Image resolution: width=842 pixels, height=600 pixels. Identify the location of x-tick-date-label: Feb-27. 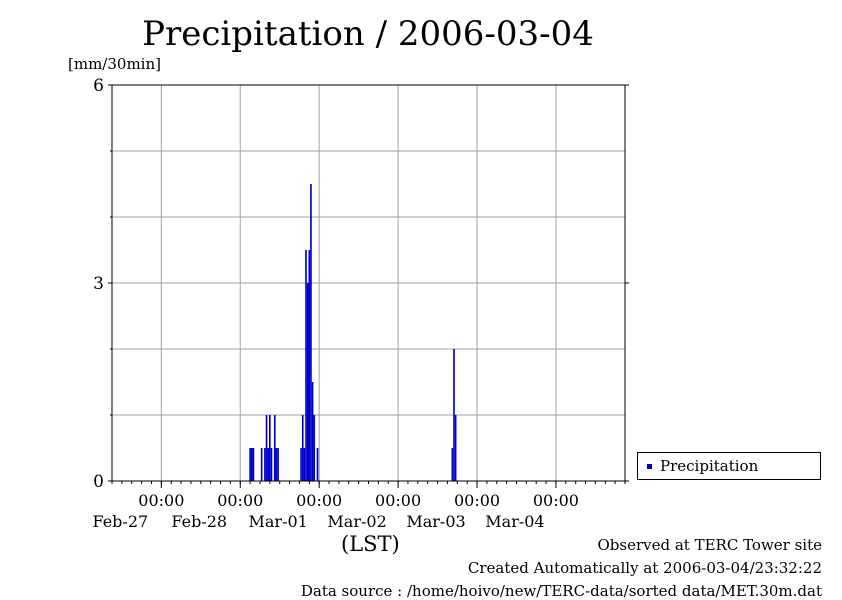
(120, 521).